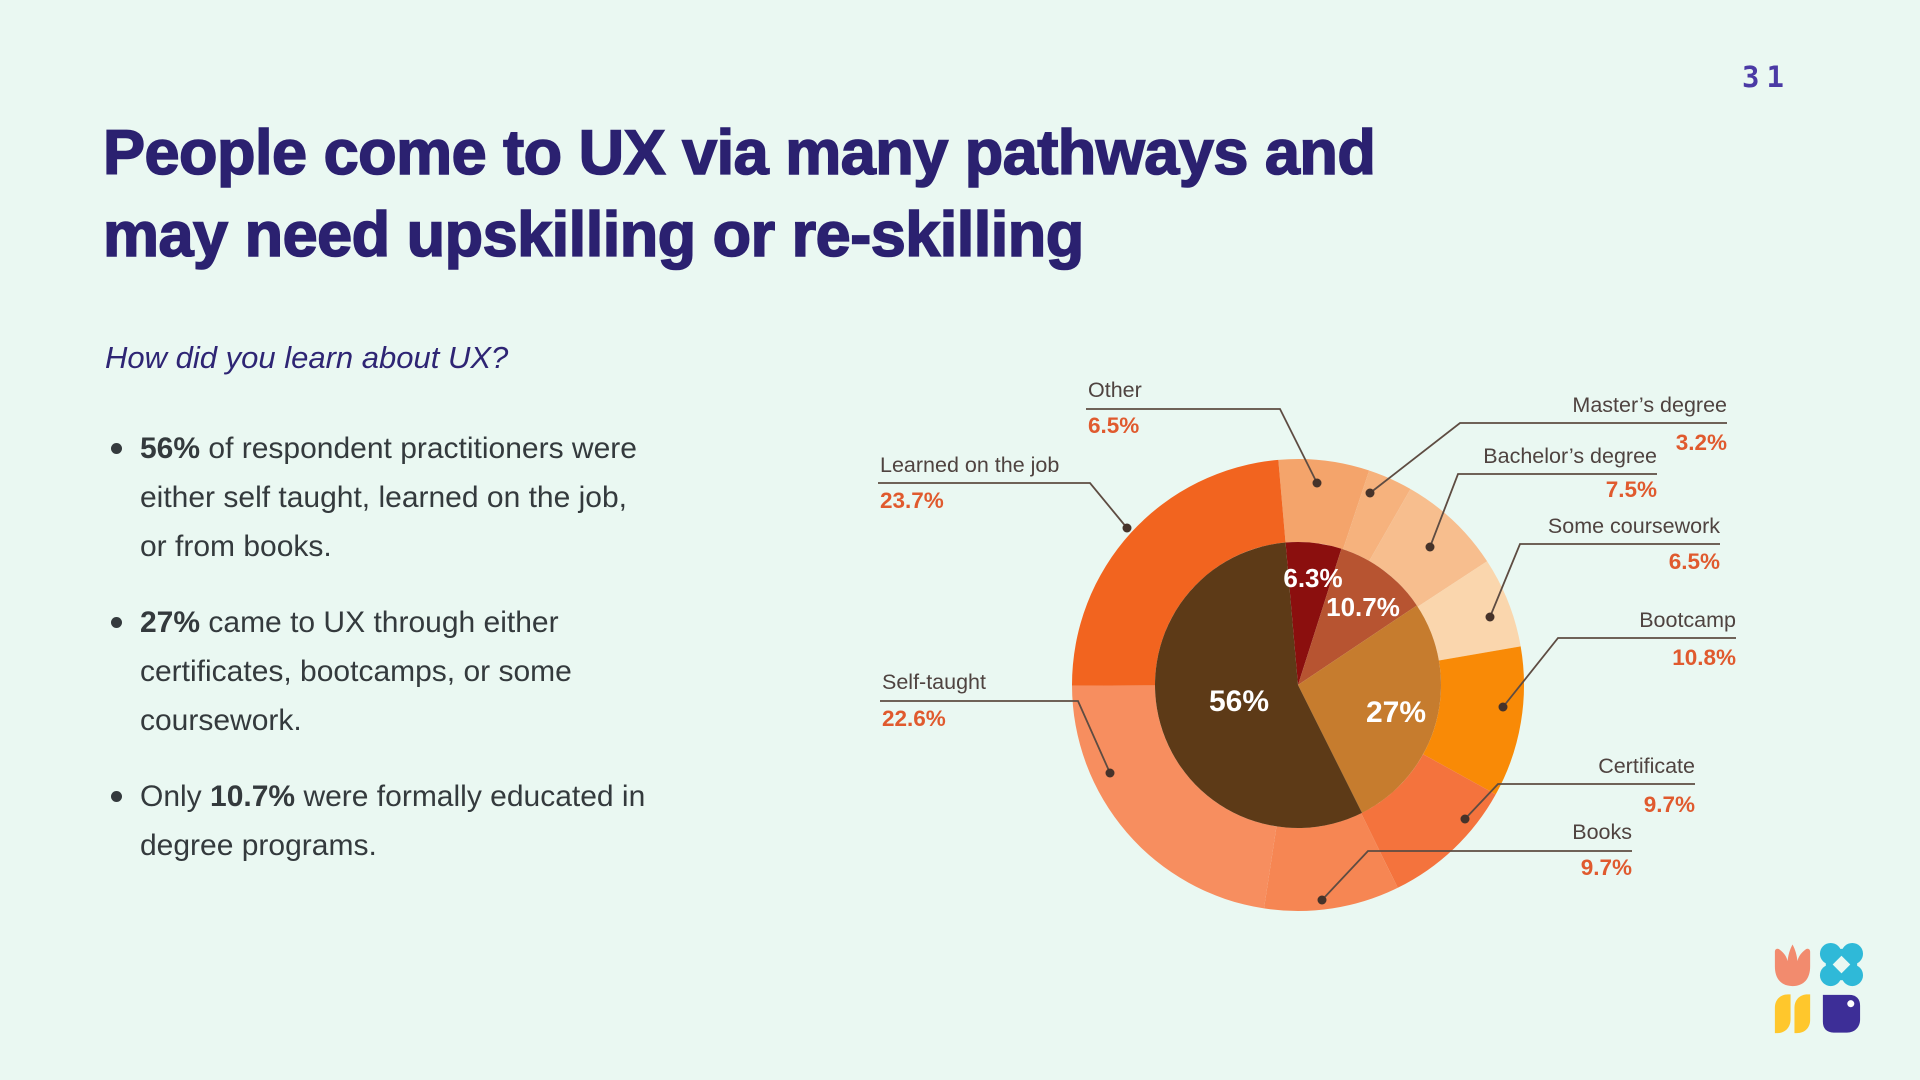 This screenshot has width=1920, height=1080. I want to click on chart-label-value-bachelor-s-degree: 7.5%, so click(1631, 489).